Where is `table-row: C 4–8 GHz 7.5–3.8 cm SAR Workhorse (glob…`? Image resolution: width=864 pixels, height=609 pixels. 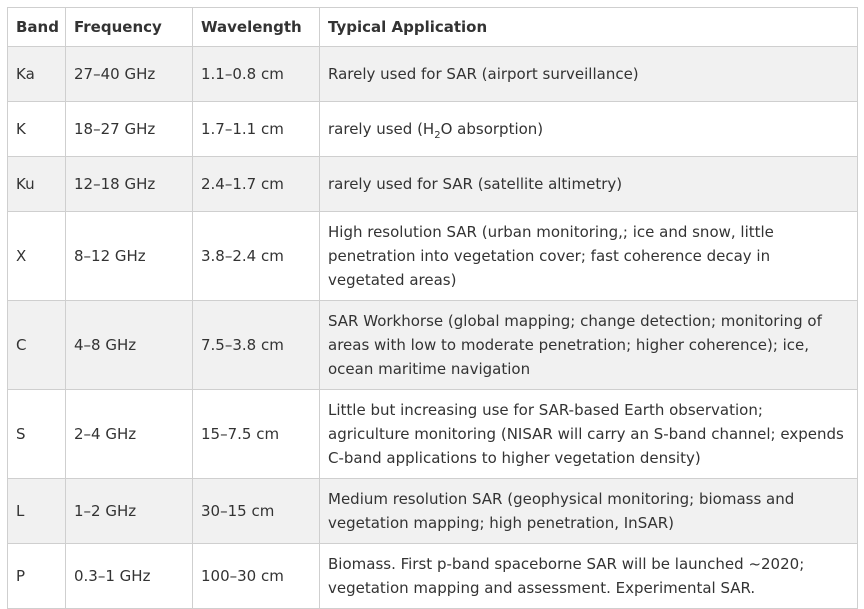
table-row: C 4–8 GHz 7.5–3.8 cm SAR Workhorse (glob… is located at coordinates (432, 345).